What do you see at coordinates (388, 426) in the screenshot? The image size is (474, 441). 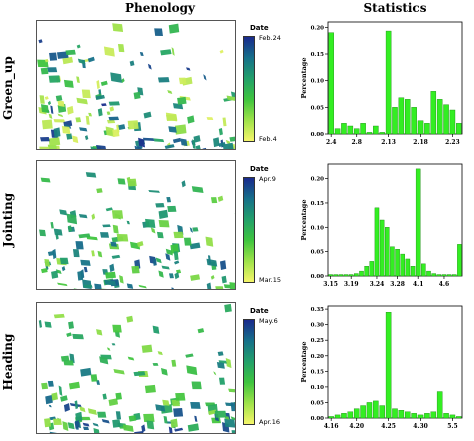 I see `x-tick-label: 4.25` at bounding box center [388, 426].